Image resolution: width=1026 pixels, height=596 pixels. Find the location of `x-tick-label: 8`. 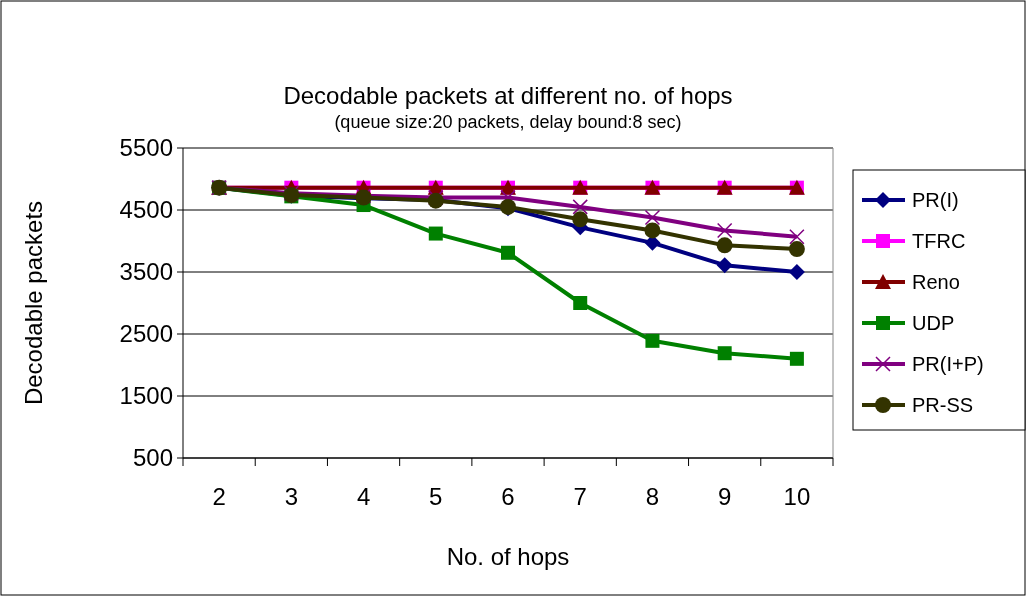

x-tick-label: 8 is located at coordinates (652, 496).